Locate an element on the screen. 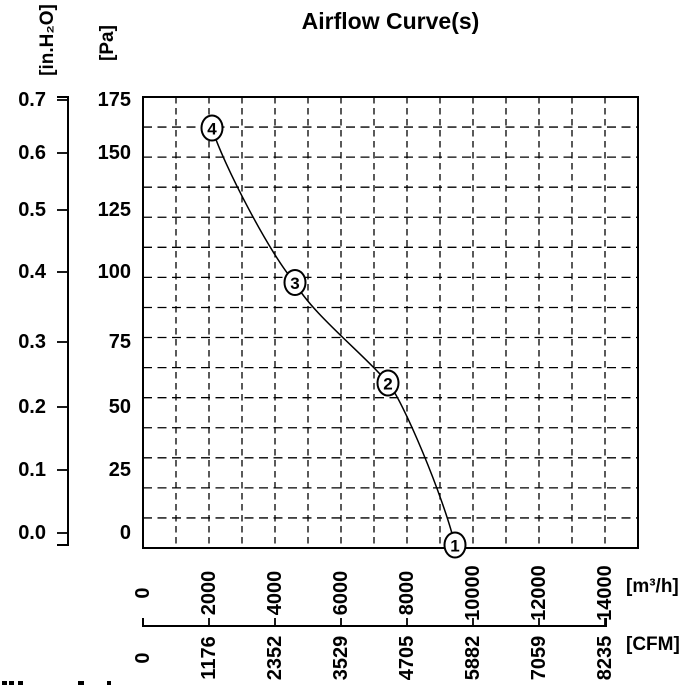  pa-tick-label: 0 is located at coordinates (125, 533).